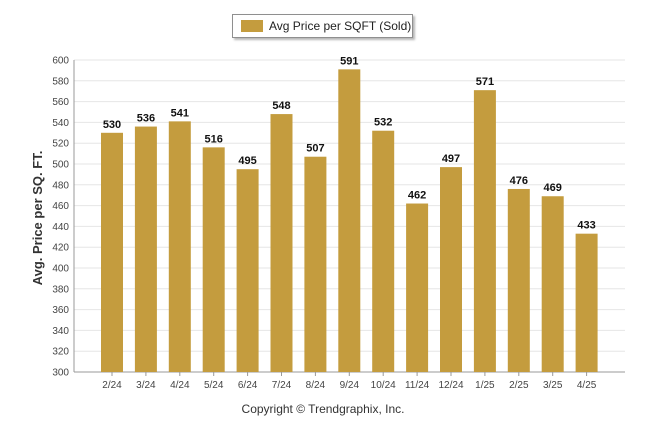  Describe the element at coordinates (60, 144) in the screenshot. I see `y-tick-label: 520` at that location.